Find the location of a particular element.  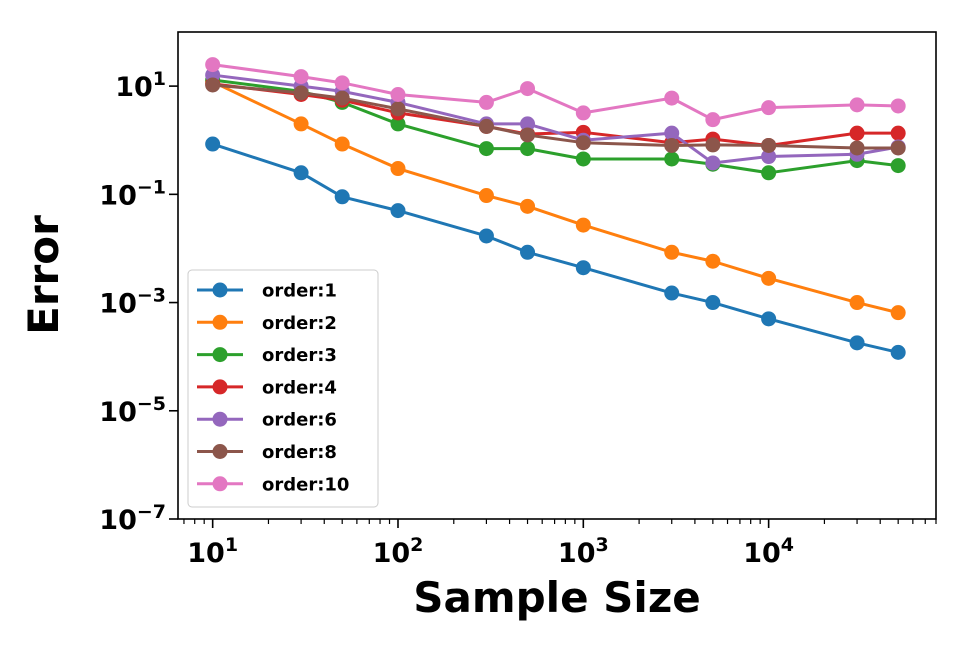

y-tick-exponent: −7 is located at coordinates (151, 512).